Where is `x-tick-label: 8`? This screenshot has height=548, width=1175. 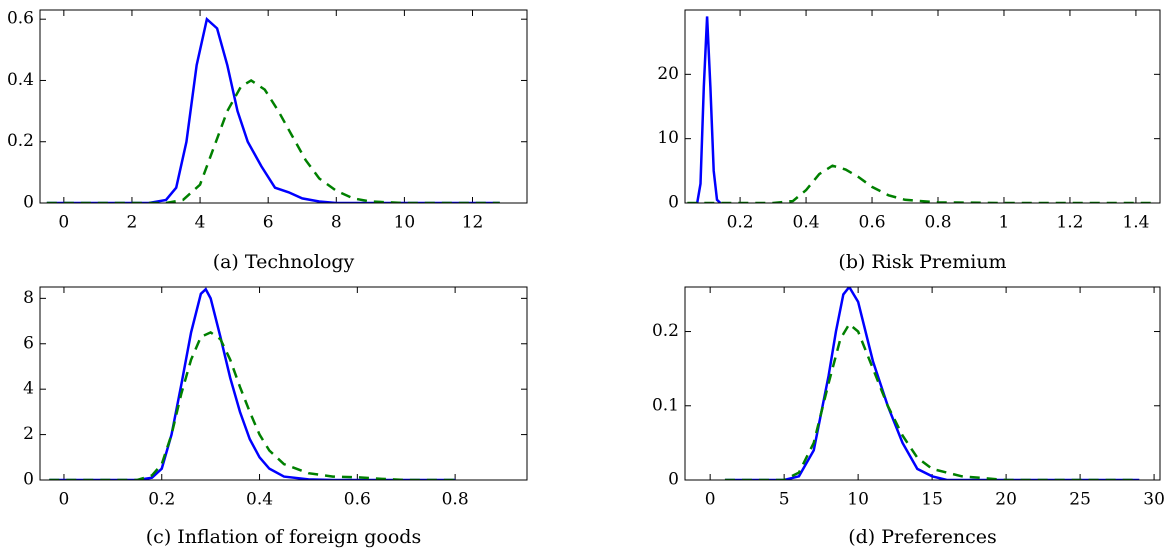
x-tick-label: 8 is located at coordinates (336, 223).